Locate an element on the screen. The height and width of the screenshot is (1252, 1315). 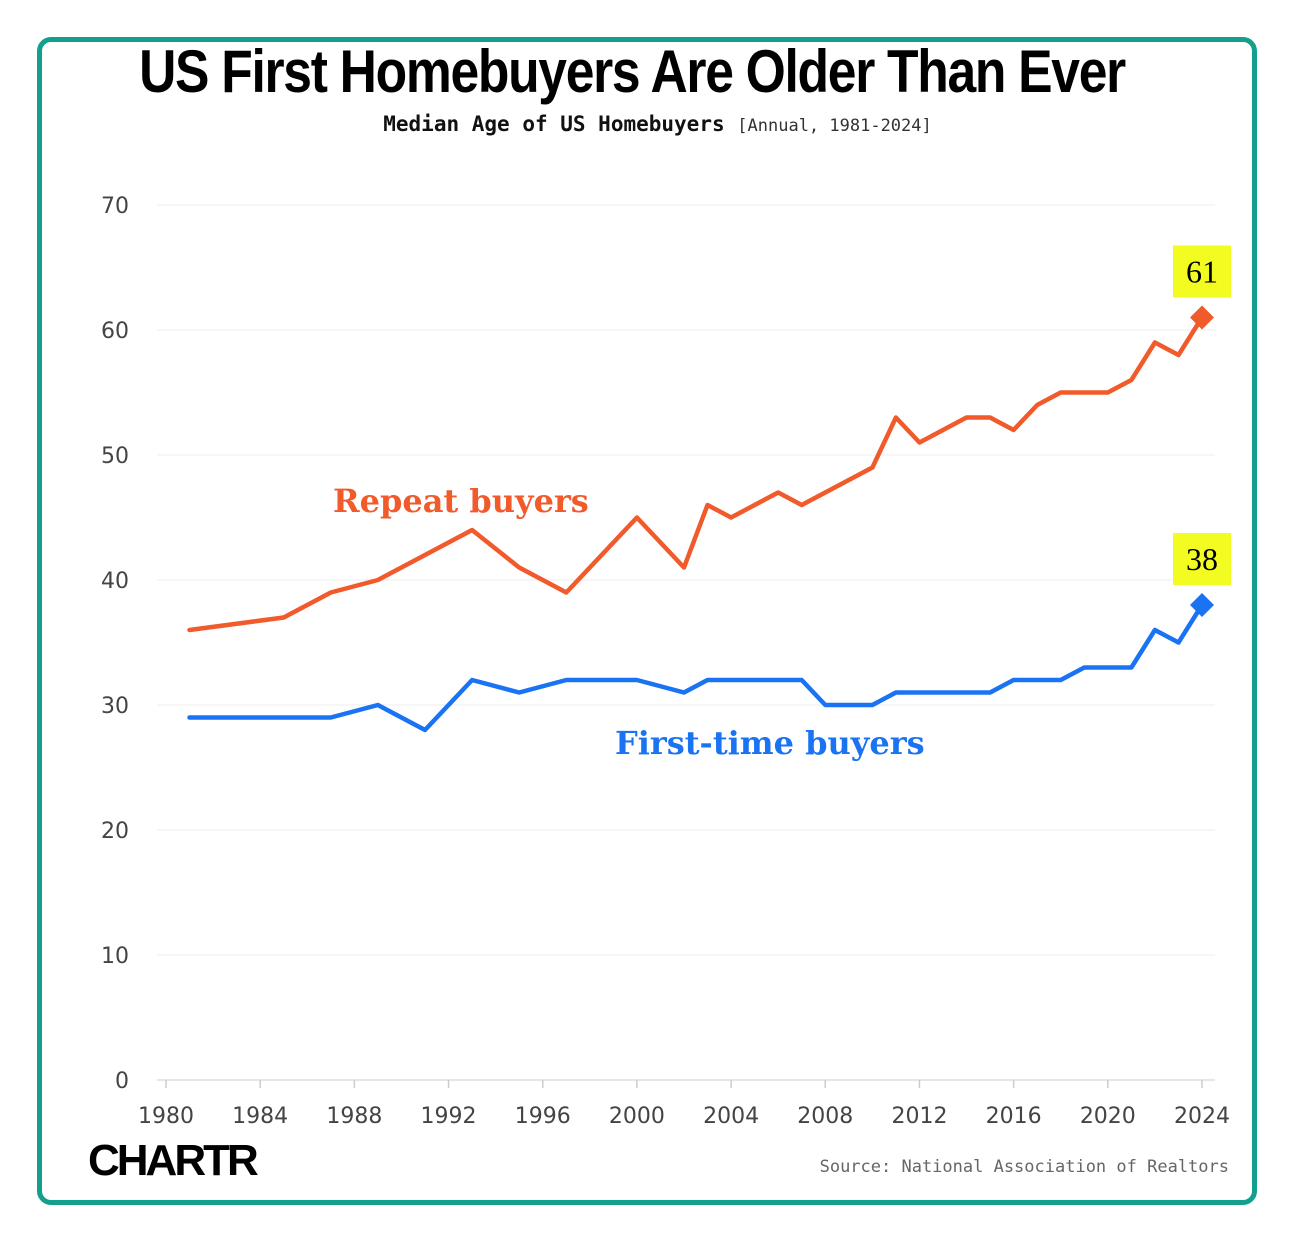
chart-title: US First Homebuyers Are Older Than Ever is located at coordinates (632, 71).